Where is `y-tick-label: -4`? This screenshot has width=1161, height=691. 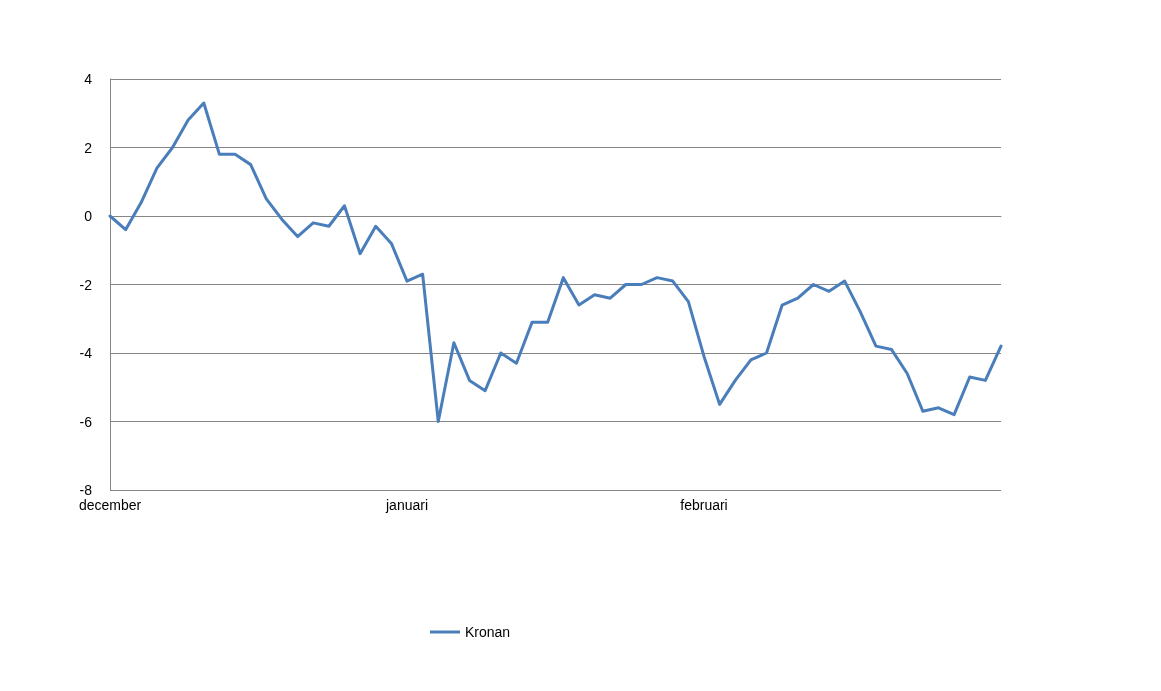
y-tick-label: -4 is located at coordinates (86, 353).